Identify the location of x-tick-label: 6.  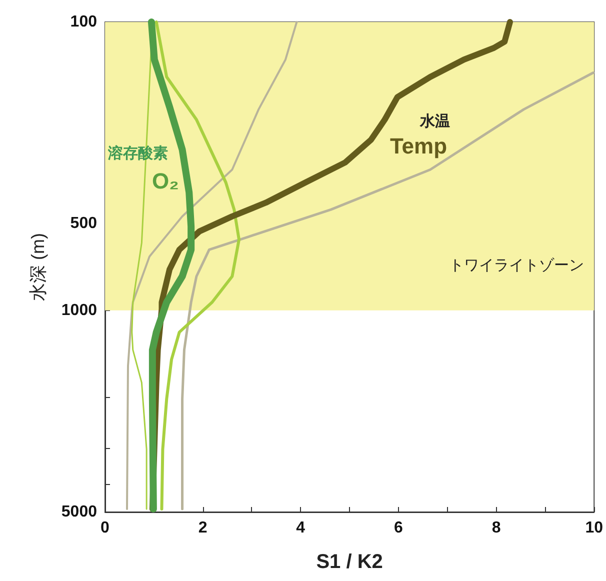
(399, 528).